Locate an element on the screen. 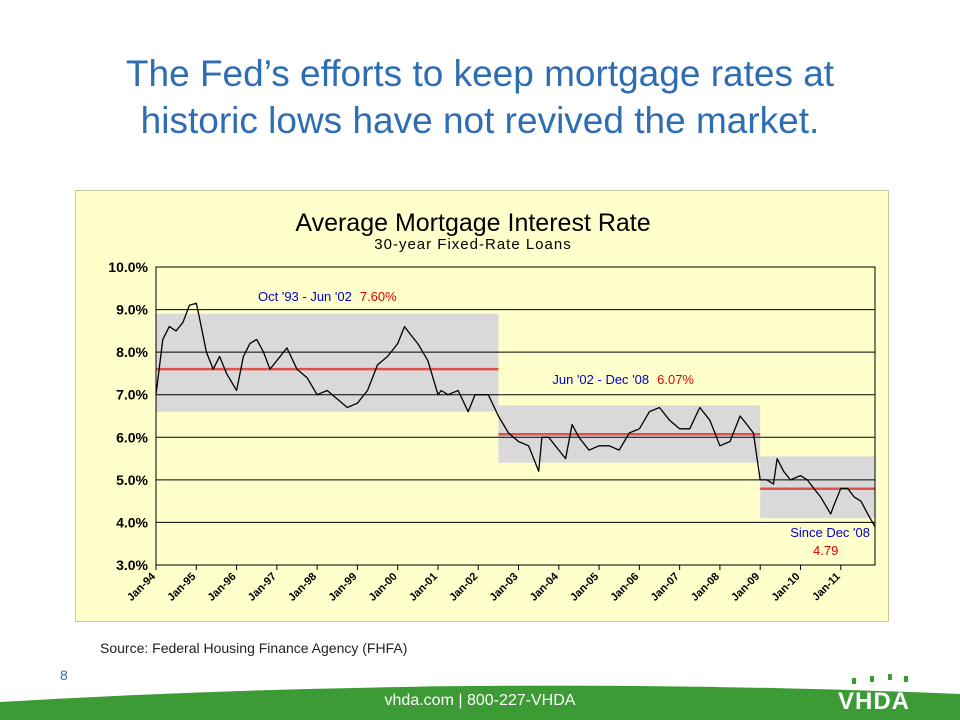  y-axis-ticks: 3.0% 4.0% 5.0% 6.0% 7.0% 8.0% 9.0% 10.0% is located at coordinates (128, 416).